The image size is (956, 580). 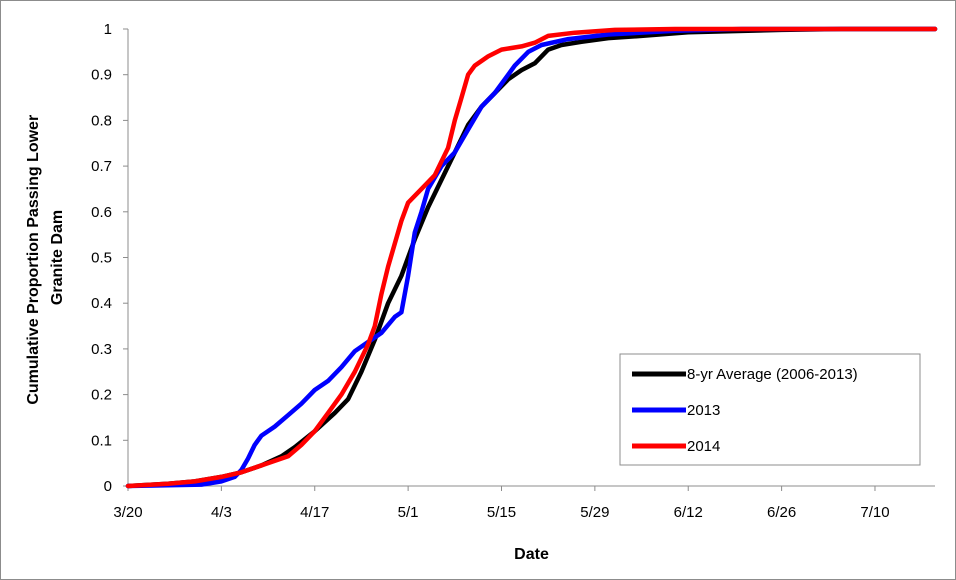 I want to click on x-tick-label: 6/26, so click(x=781, y=512).